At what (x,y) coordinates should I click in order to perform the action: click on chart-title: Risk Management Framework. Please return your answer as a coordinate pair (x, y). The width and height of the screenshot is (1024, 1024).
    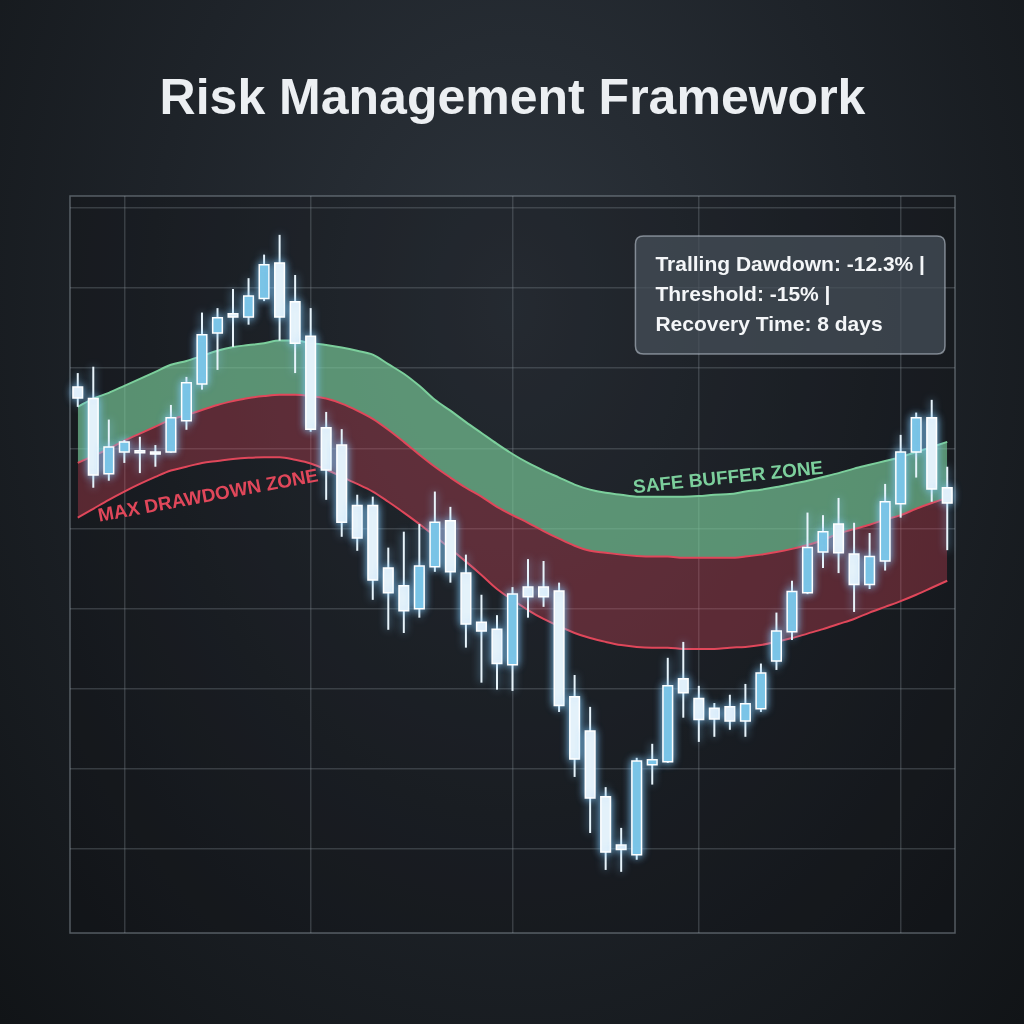
    Looking at the image, I should click on (512, 96).